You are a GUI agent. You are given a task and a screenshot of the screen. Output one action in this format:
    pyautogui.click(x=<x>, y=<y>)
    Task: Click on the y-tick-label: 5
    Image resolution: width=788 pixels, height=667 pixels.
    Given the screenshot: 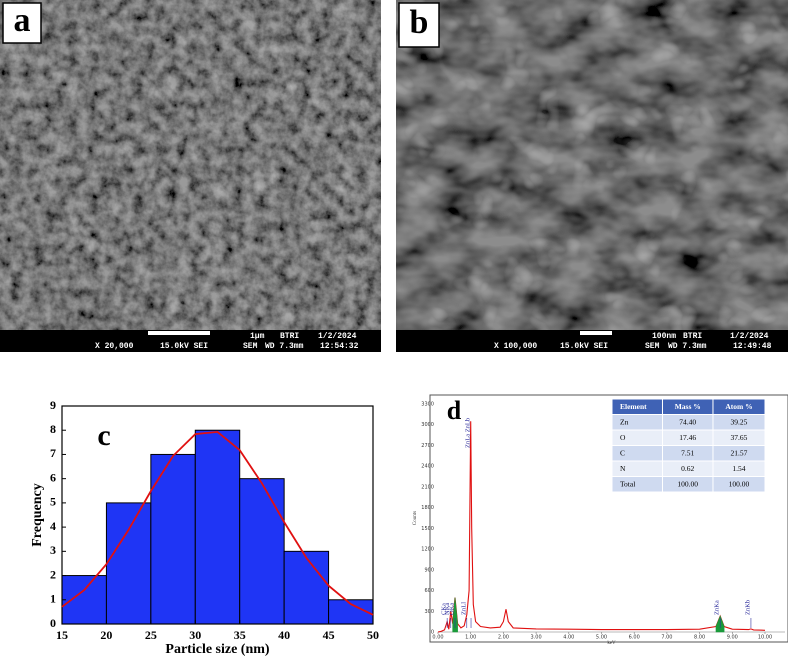 What is the action you would take?
    pyautogui.click(x=53, y=502)
    